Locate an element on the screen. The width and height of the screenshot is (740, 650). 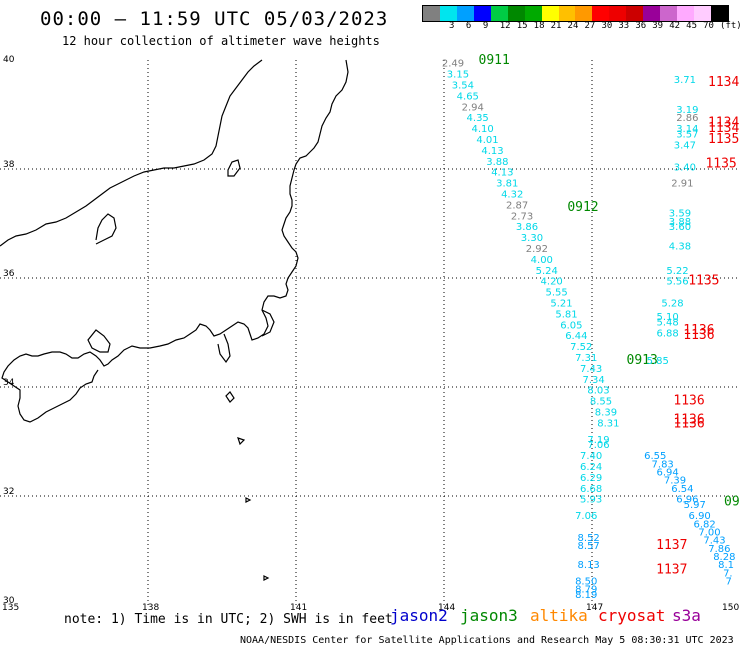
longitude-label: 141 is located at coordinates (298, 608).